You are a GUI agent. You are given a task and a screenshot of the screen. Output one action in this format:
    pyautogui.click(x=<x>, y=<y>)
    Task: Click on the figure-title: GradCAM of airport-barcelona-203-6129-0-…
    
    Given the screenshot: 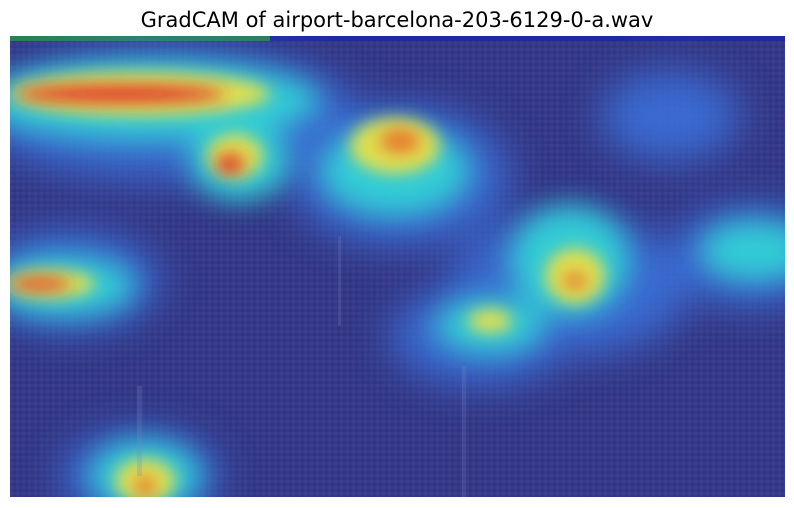 What is the action you would take?
    pyautogui.click(x=397, y=20)
    